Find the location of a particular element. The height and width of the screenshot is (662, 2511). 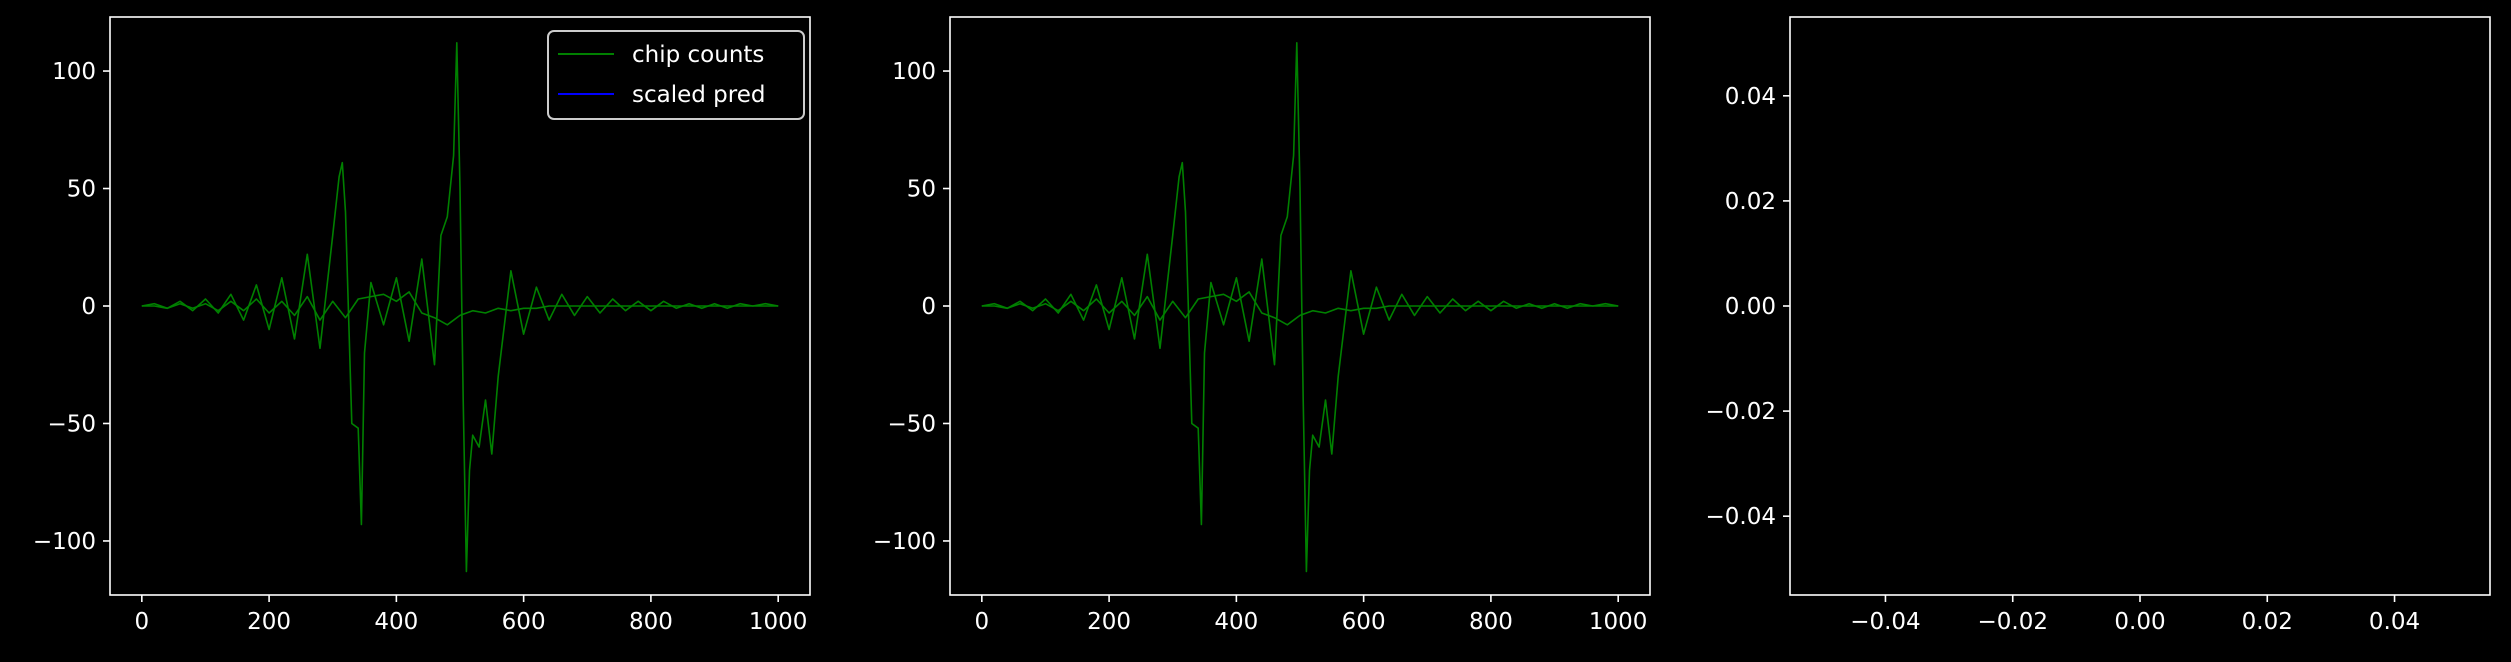

subplot-1-legend: chip counts scaled pred is located at coordinates (676, 75).